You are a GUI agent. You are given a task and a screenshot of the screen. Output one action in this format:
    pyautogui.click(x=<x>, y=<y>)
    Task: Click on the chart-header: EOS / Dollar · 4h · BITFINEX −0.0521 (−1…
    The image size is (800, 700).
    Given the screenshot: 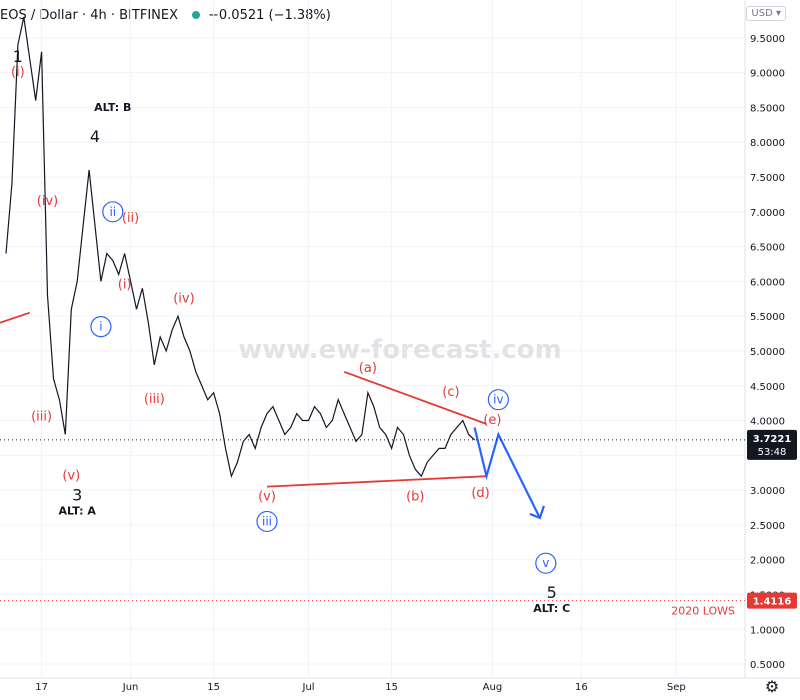 What is the action you would take?
    pyautogui.click(x=168, y=15)
    